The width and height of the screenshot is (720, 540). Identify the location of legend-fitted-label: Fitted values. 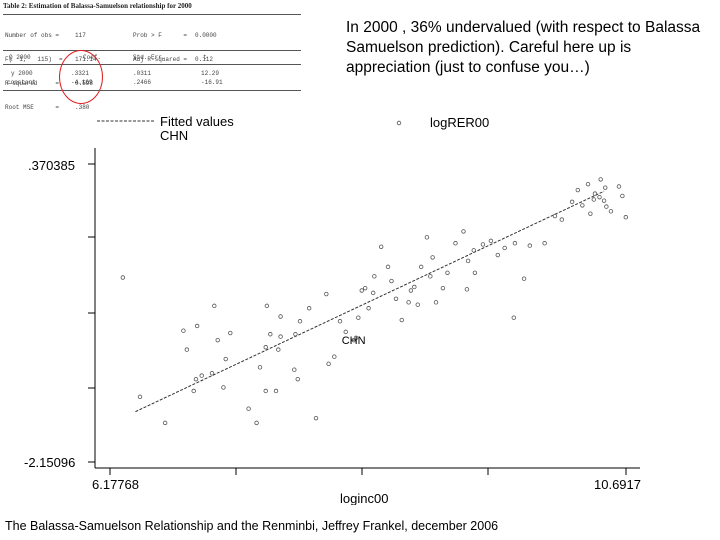
(197, 121).